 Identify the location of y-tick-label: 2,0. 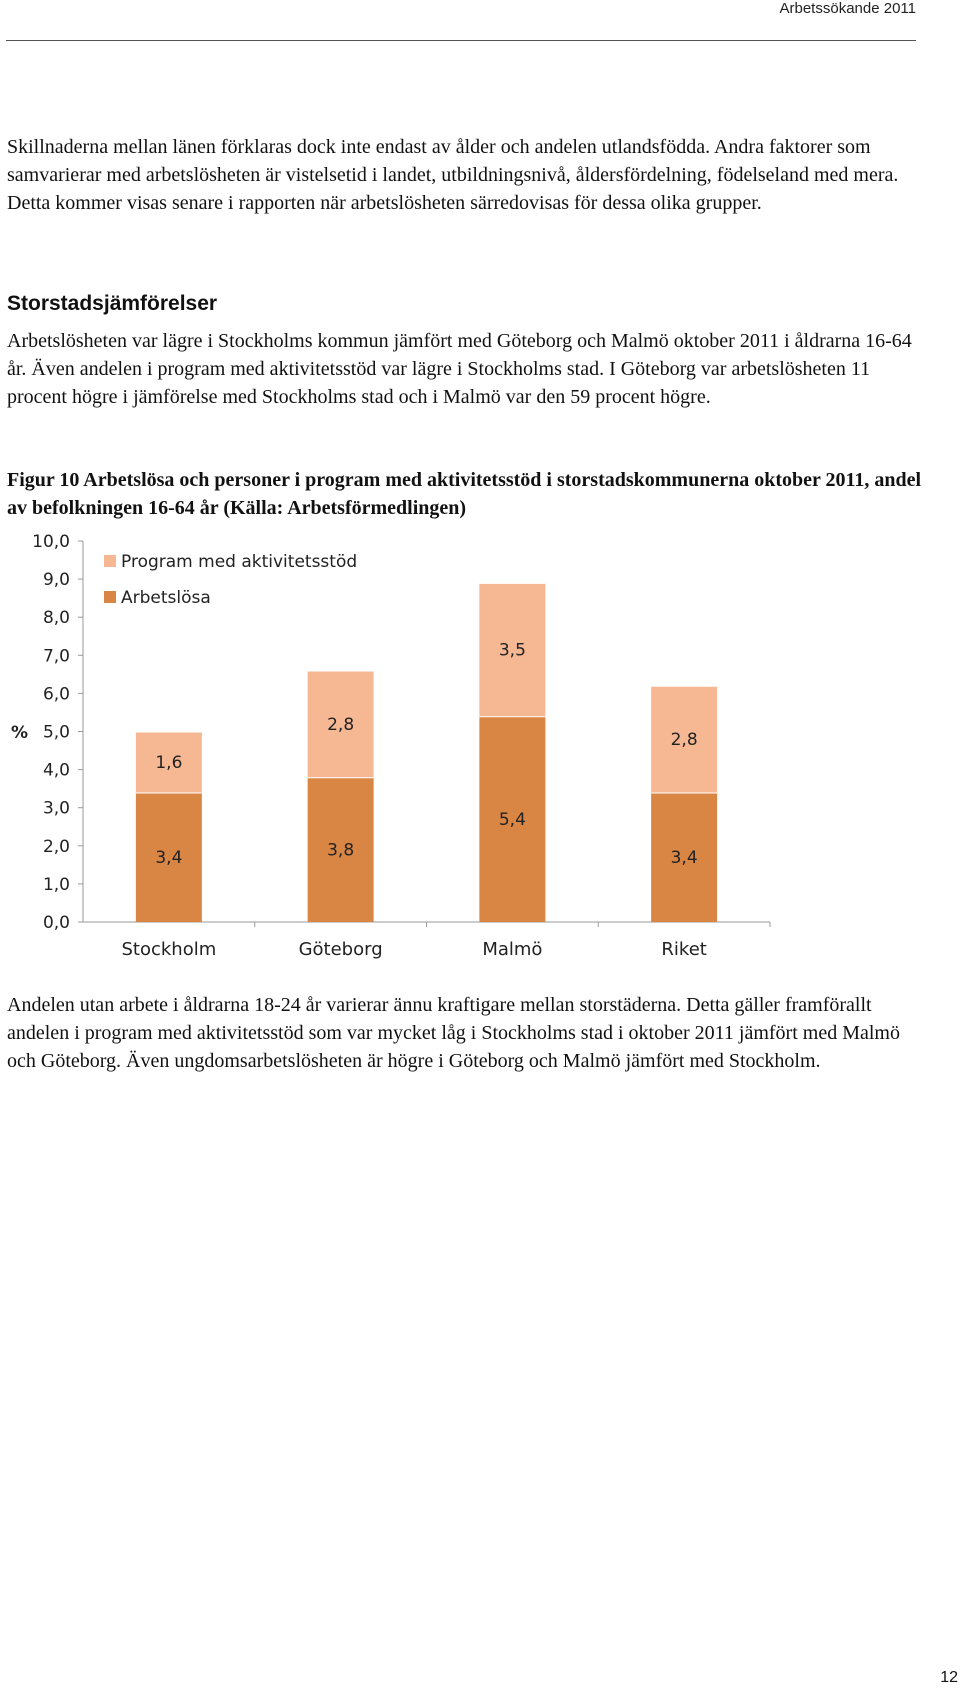
(56, 847).